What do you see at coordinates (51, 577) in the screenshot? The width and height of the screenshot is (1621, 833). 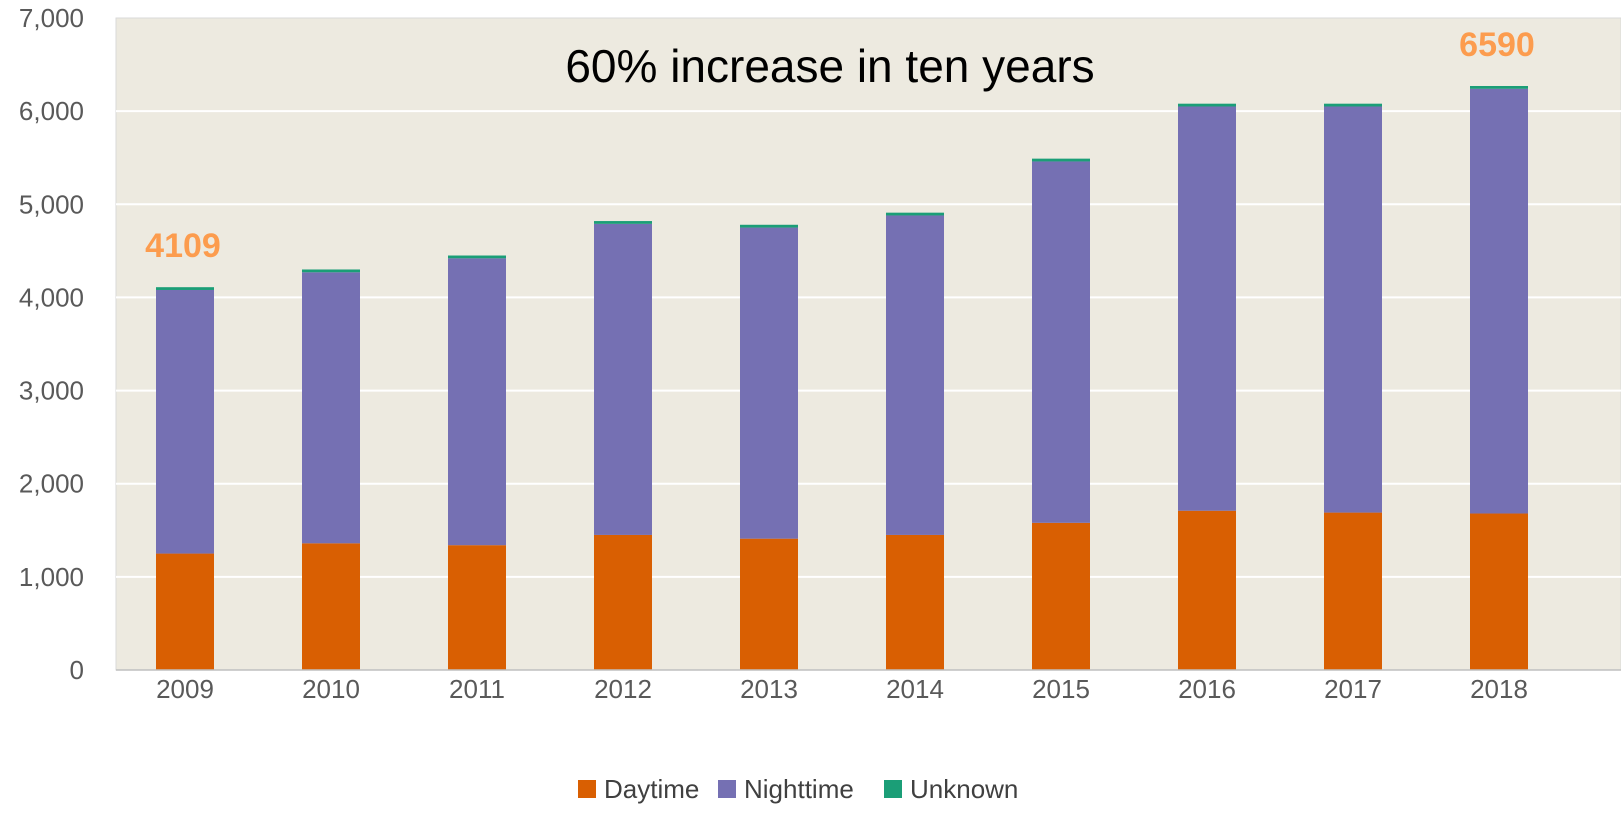 I see `y-tick-label: 1,000` at bounding box center [51, 577].